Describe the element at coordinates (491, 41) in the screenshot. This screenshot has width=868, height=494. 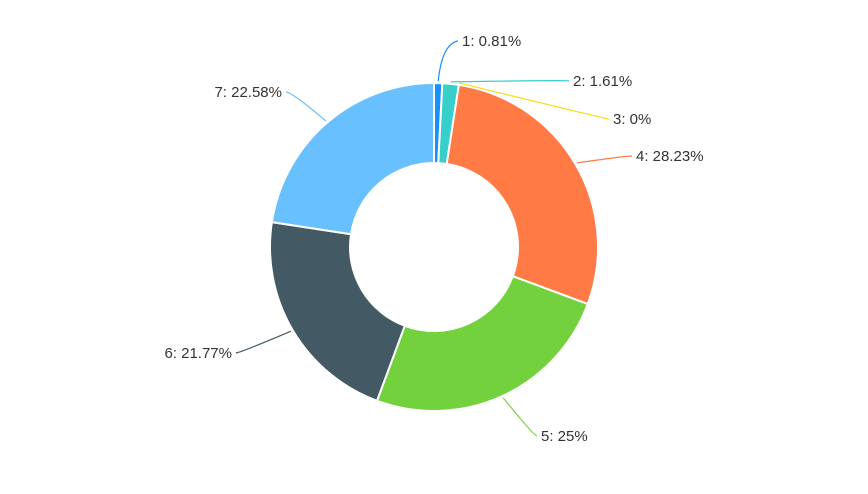
I see `slice-label-1: 1: 0.81%` at that location.